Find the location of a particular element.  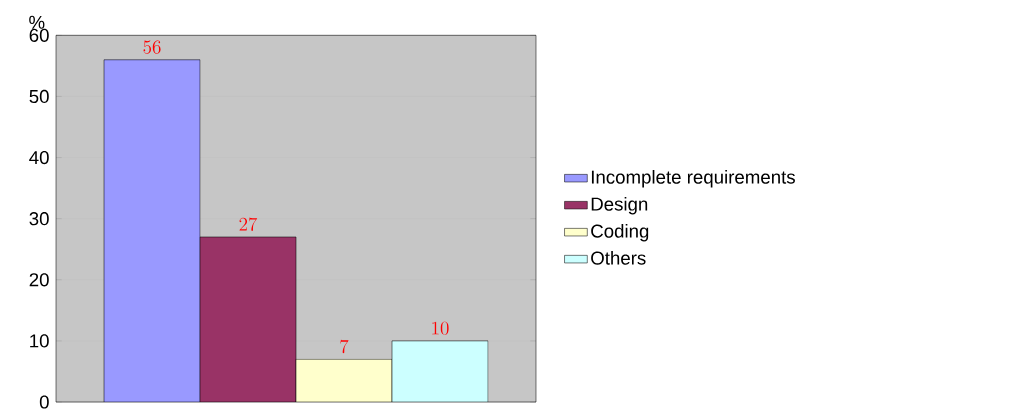

data-label: 27 is located at coordinates (248, 224).